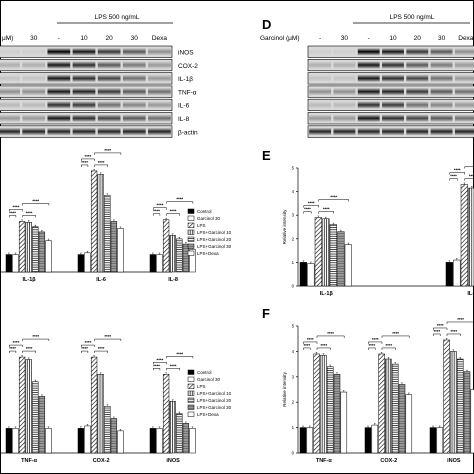 The image size is (474, 474). What do you see at coordinates (209, 218) in the screenshot?
I see `legend-label: Garcinol 30` at bounding box center [209, 218].